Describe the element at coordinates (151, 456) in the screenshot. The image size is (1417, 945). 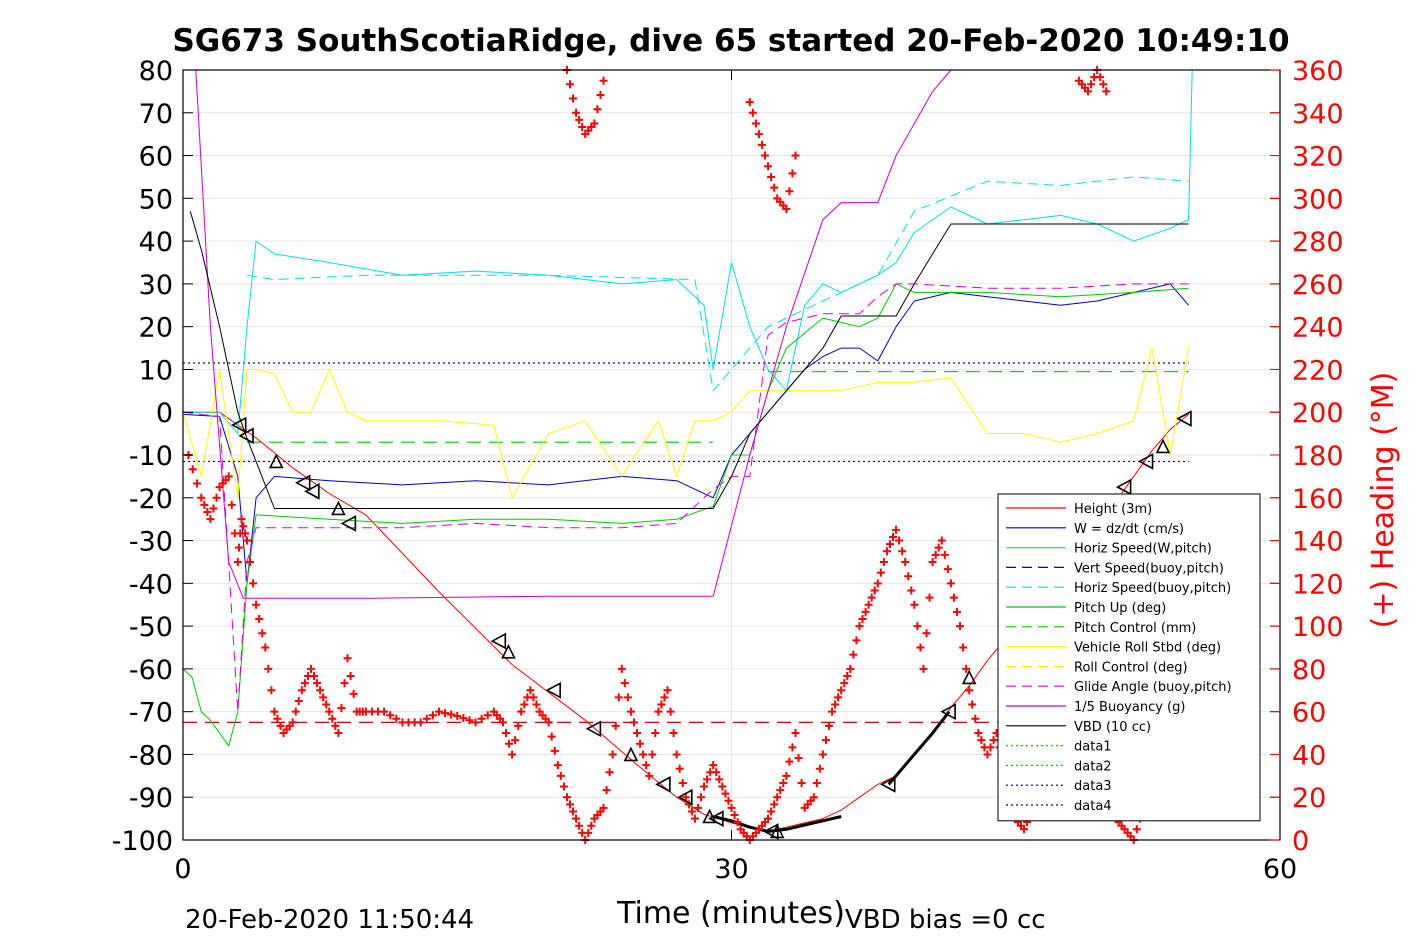
I see `y-tick-label: -10` at that location.